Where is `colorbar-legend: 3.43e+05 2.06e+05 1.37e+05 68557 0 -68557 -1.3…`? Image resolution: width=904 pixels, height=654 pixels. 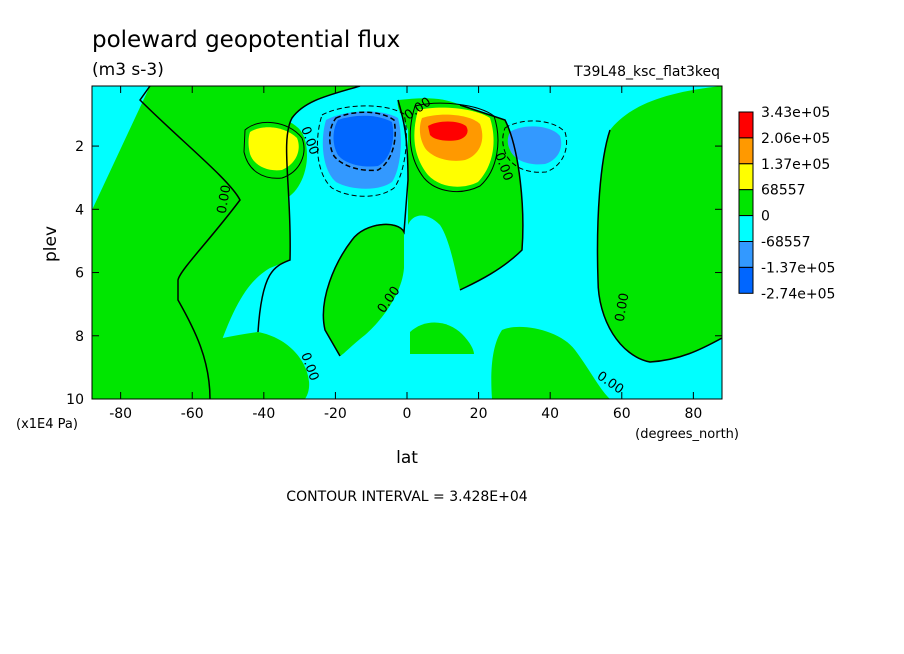 colorbar-legend: 3.43e+05 2.06e+05 1.37e+05 68557 0 -68557 -1.3… is located at coordinates (786, 203).